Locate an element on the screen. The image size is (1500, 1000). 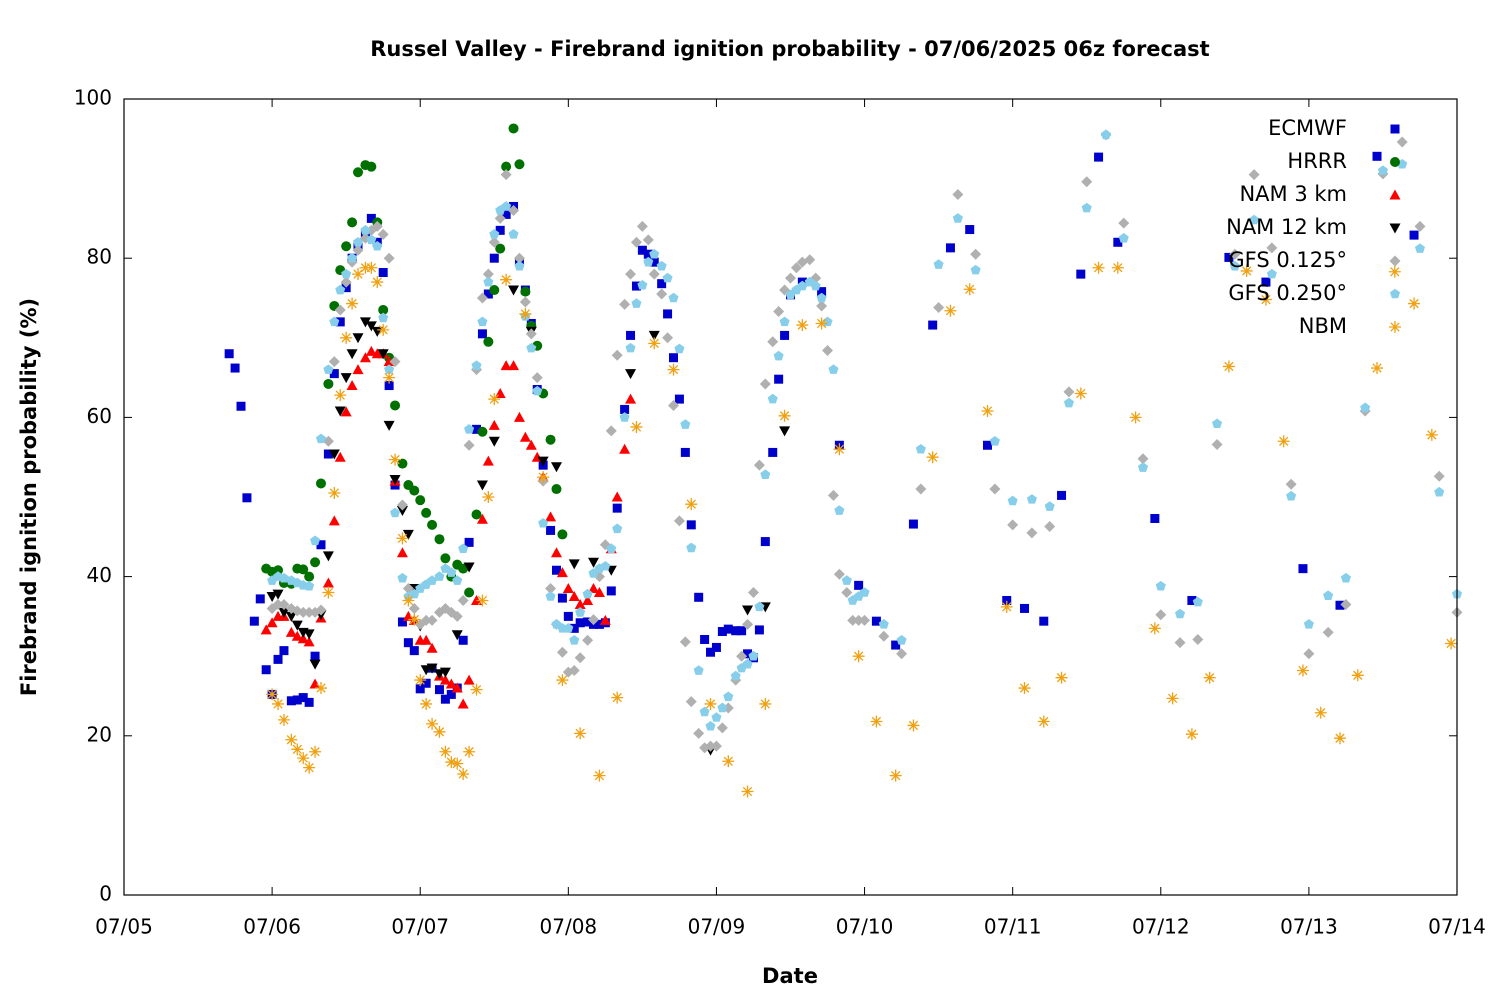
y-axis-label: Firebrand ignition probability (%) is located at coordinates (29, 497).